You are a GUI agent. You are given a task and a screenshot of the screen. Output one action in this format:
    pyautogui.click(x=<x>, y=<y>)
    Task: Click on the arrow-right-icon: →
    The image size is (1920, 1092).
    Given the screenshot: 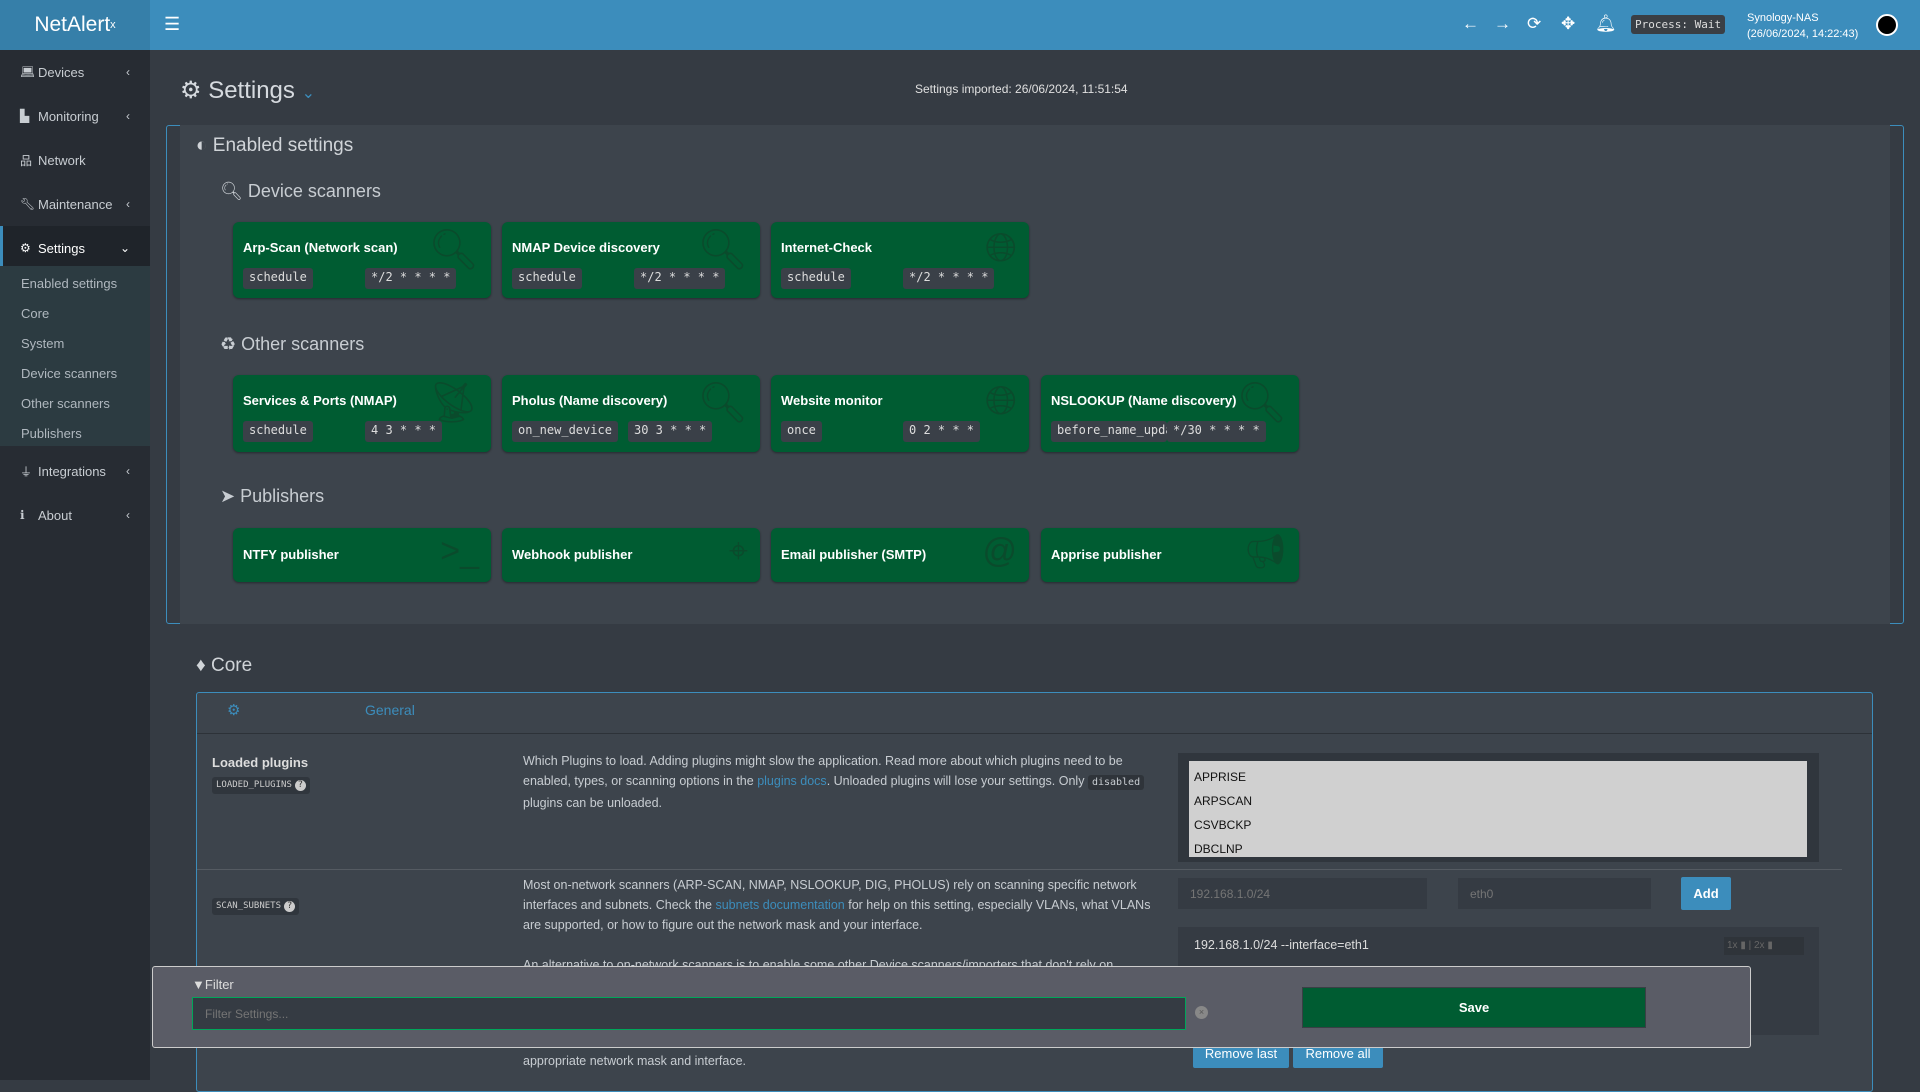 What is the action you would take?
    pyautogui.click(x=1502, y=23)
    